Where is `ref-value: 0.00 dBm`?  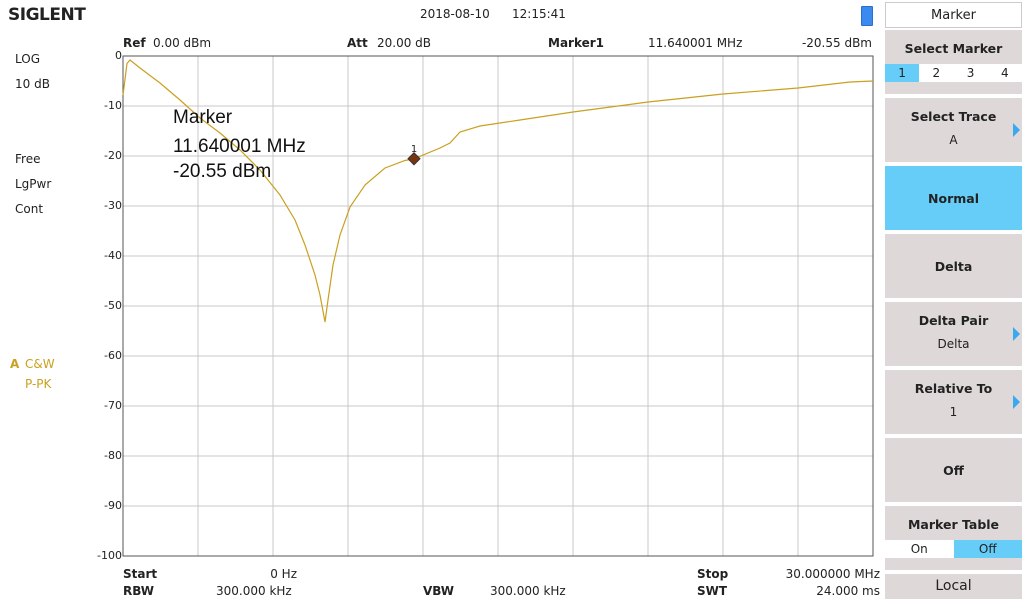
ref-value: 0.00 dBm is located at coordinates (182, 43).